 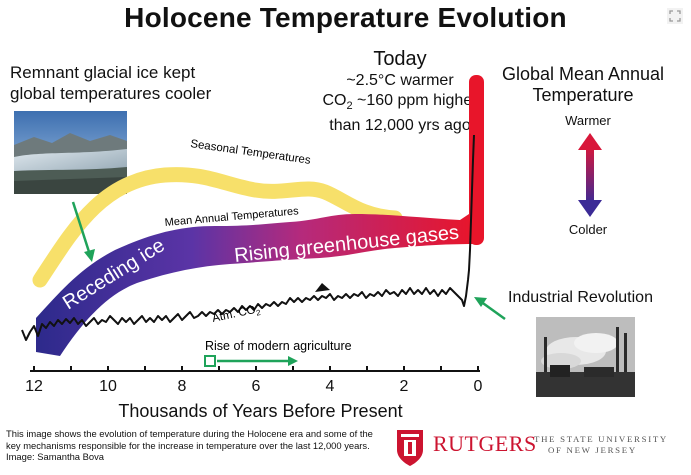 What do you see at coordinates (258, 313) in the screenshot?
I see `atm-co2-subscript: 2` at bounding box center [258, 313].